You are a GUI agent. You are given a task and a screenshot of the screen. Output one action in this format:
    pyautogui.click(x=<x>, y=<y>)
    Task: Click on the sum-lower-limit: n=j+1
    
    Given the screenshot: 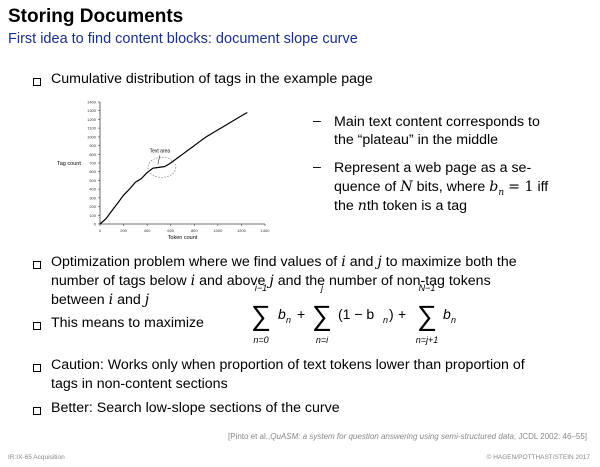 What is the action you would take?
    pyautogui.click(x=427, y=340)
    